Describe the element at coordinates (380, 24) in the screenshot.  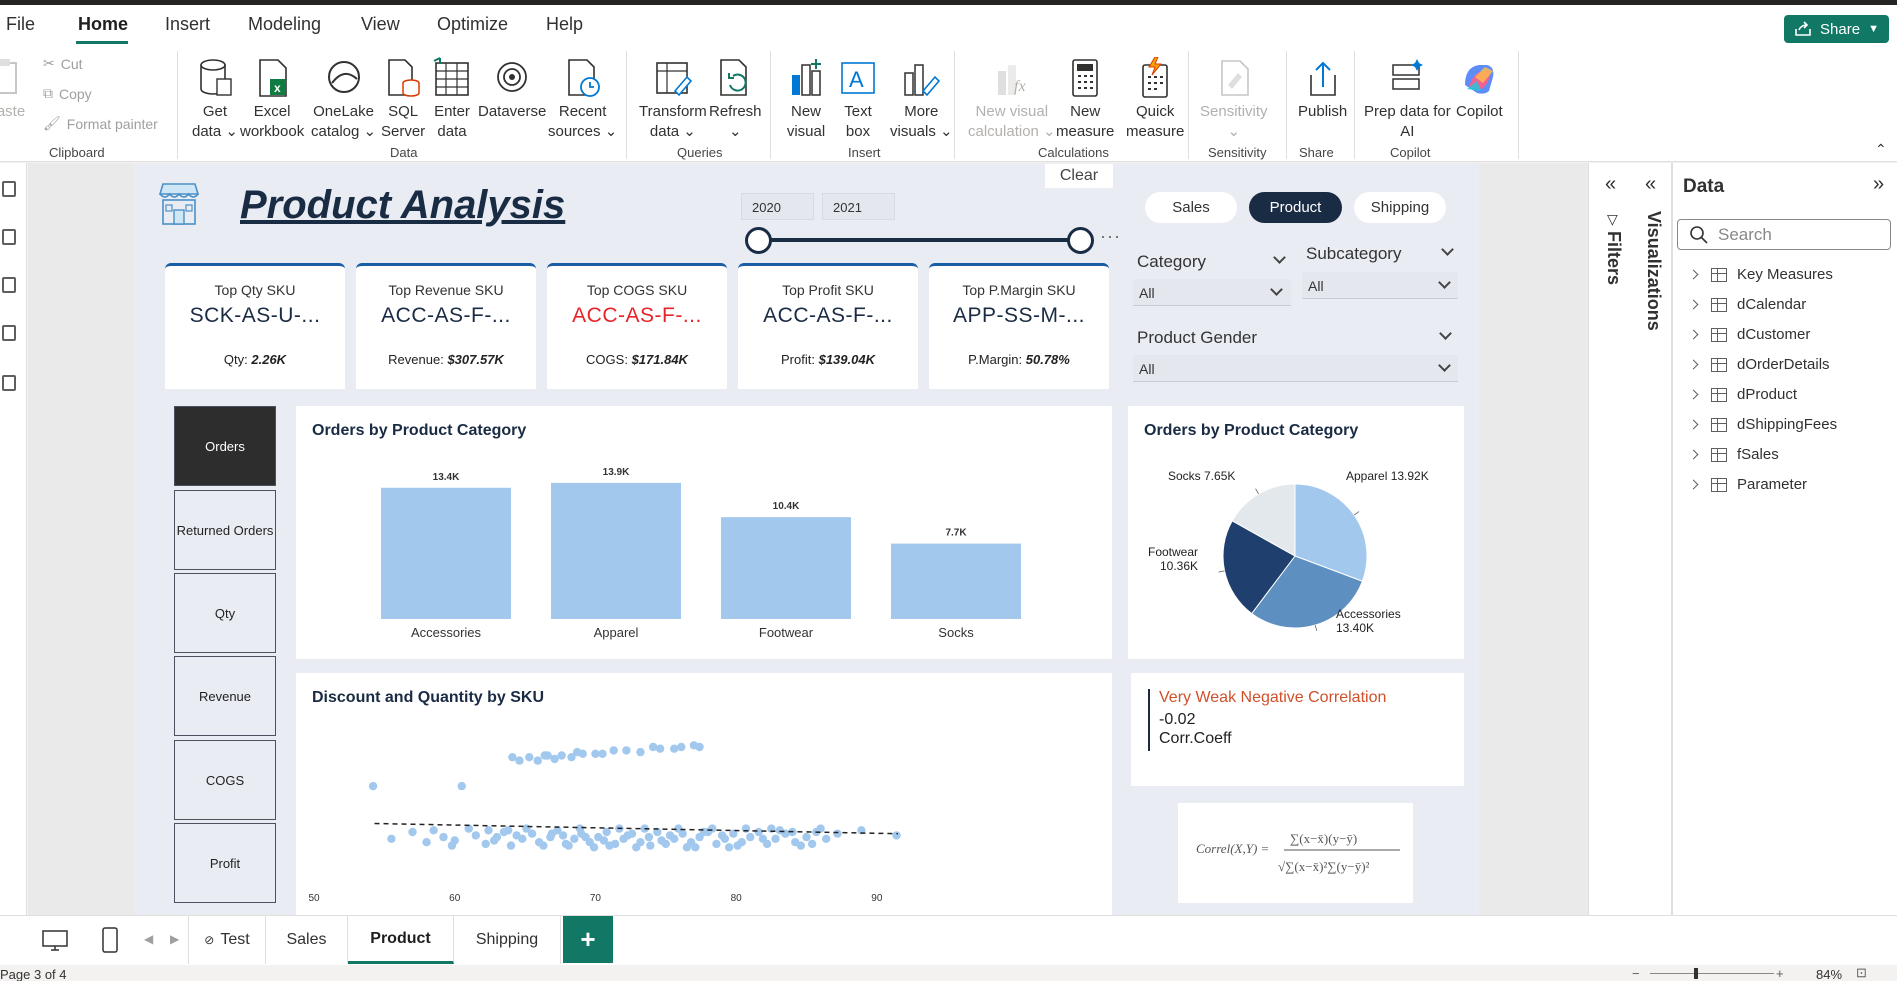
I see `menu-view: View` at that location.